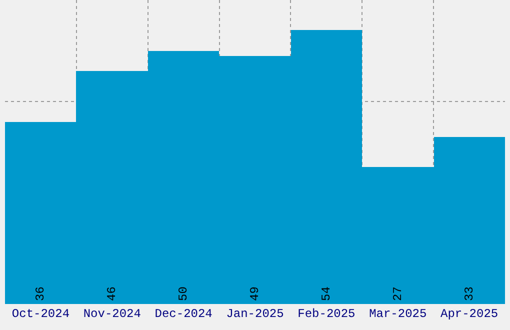  What do you see at coordinates (183, 314) in the screenshot?
I see `x-tick-label: Dec-2024` at bounding box center [183, 314].